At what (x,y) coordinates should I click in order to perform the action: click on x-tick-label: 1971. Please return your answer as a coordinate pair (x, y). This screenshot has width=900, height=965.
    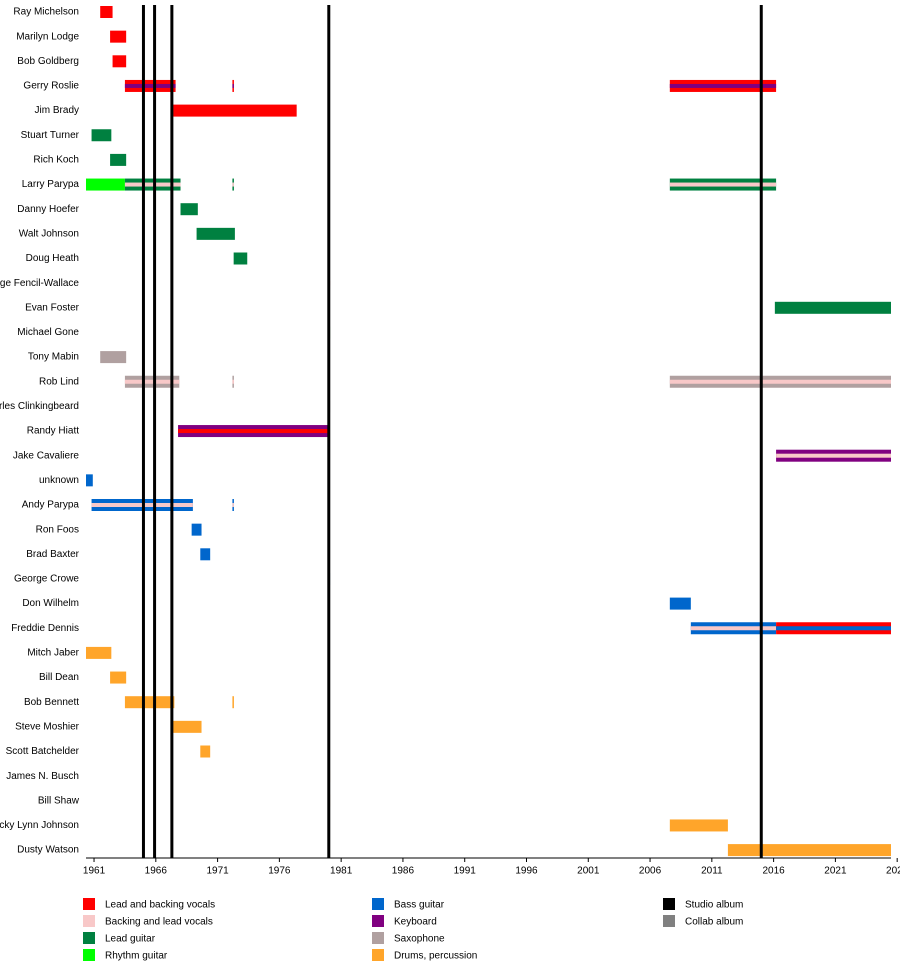
    Looking at the image, I should click on (217, 871).